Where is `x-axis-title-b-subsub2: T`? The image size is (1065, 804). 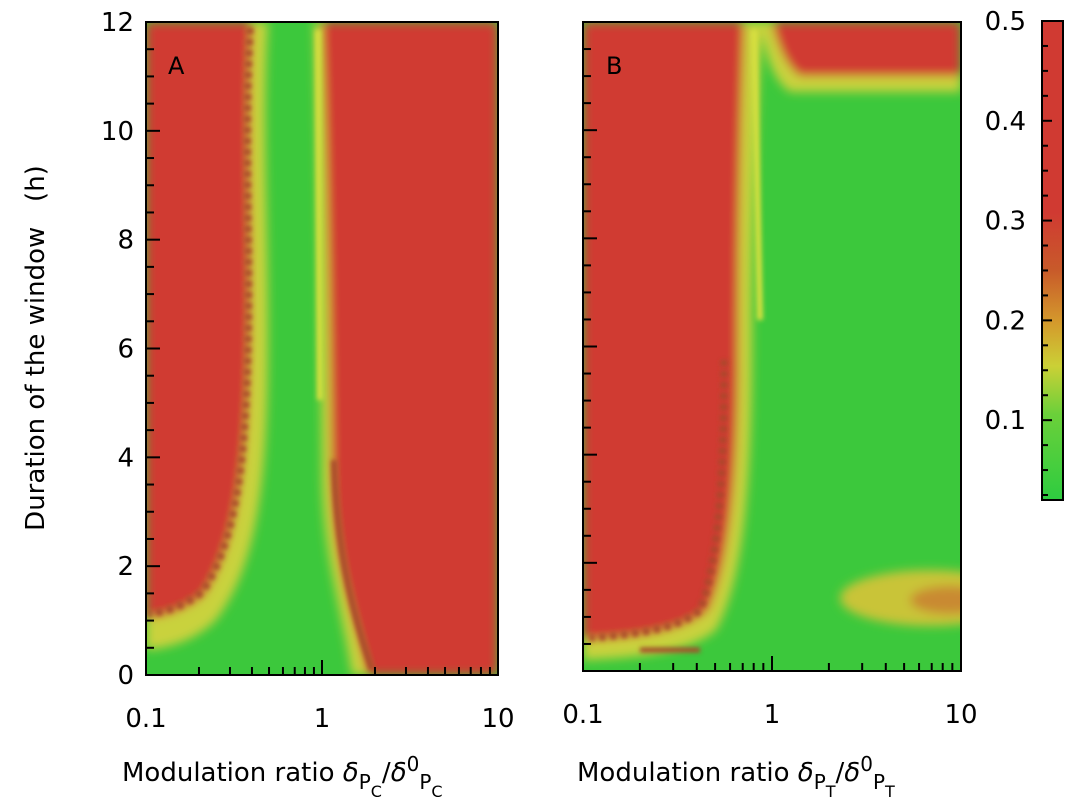 x-axis-title-b-subsub2: T is located at coordinates (889, 791).